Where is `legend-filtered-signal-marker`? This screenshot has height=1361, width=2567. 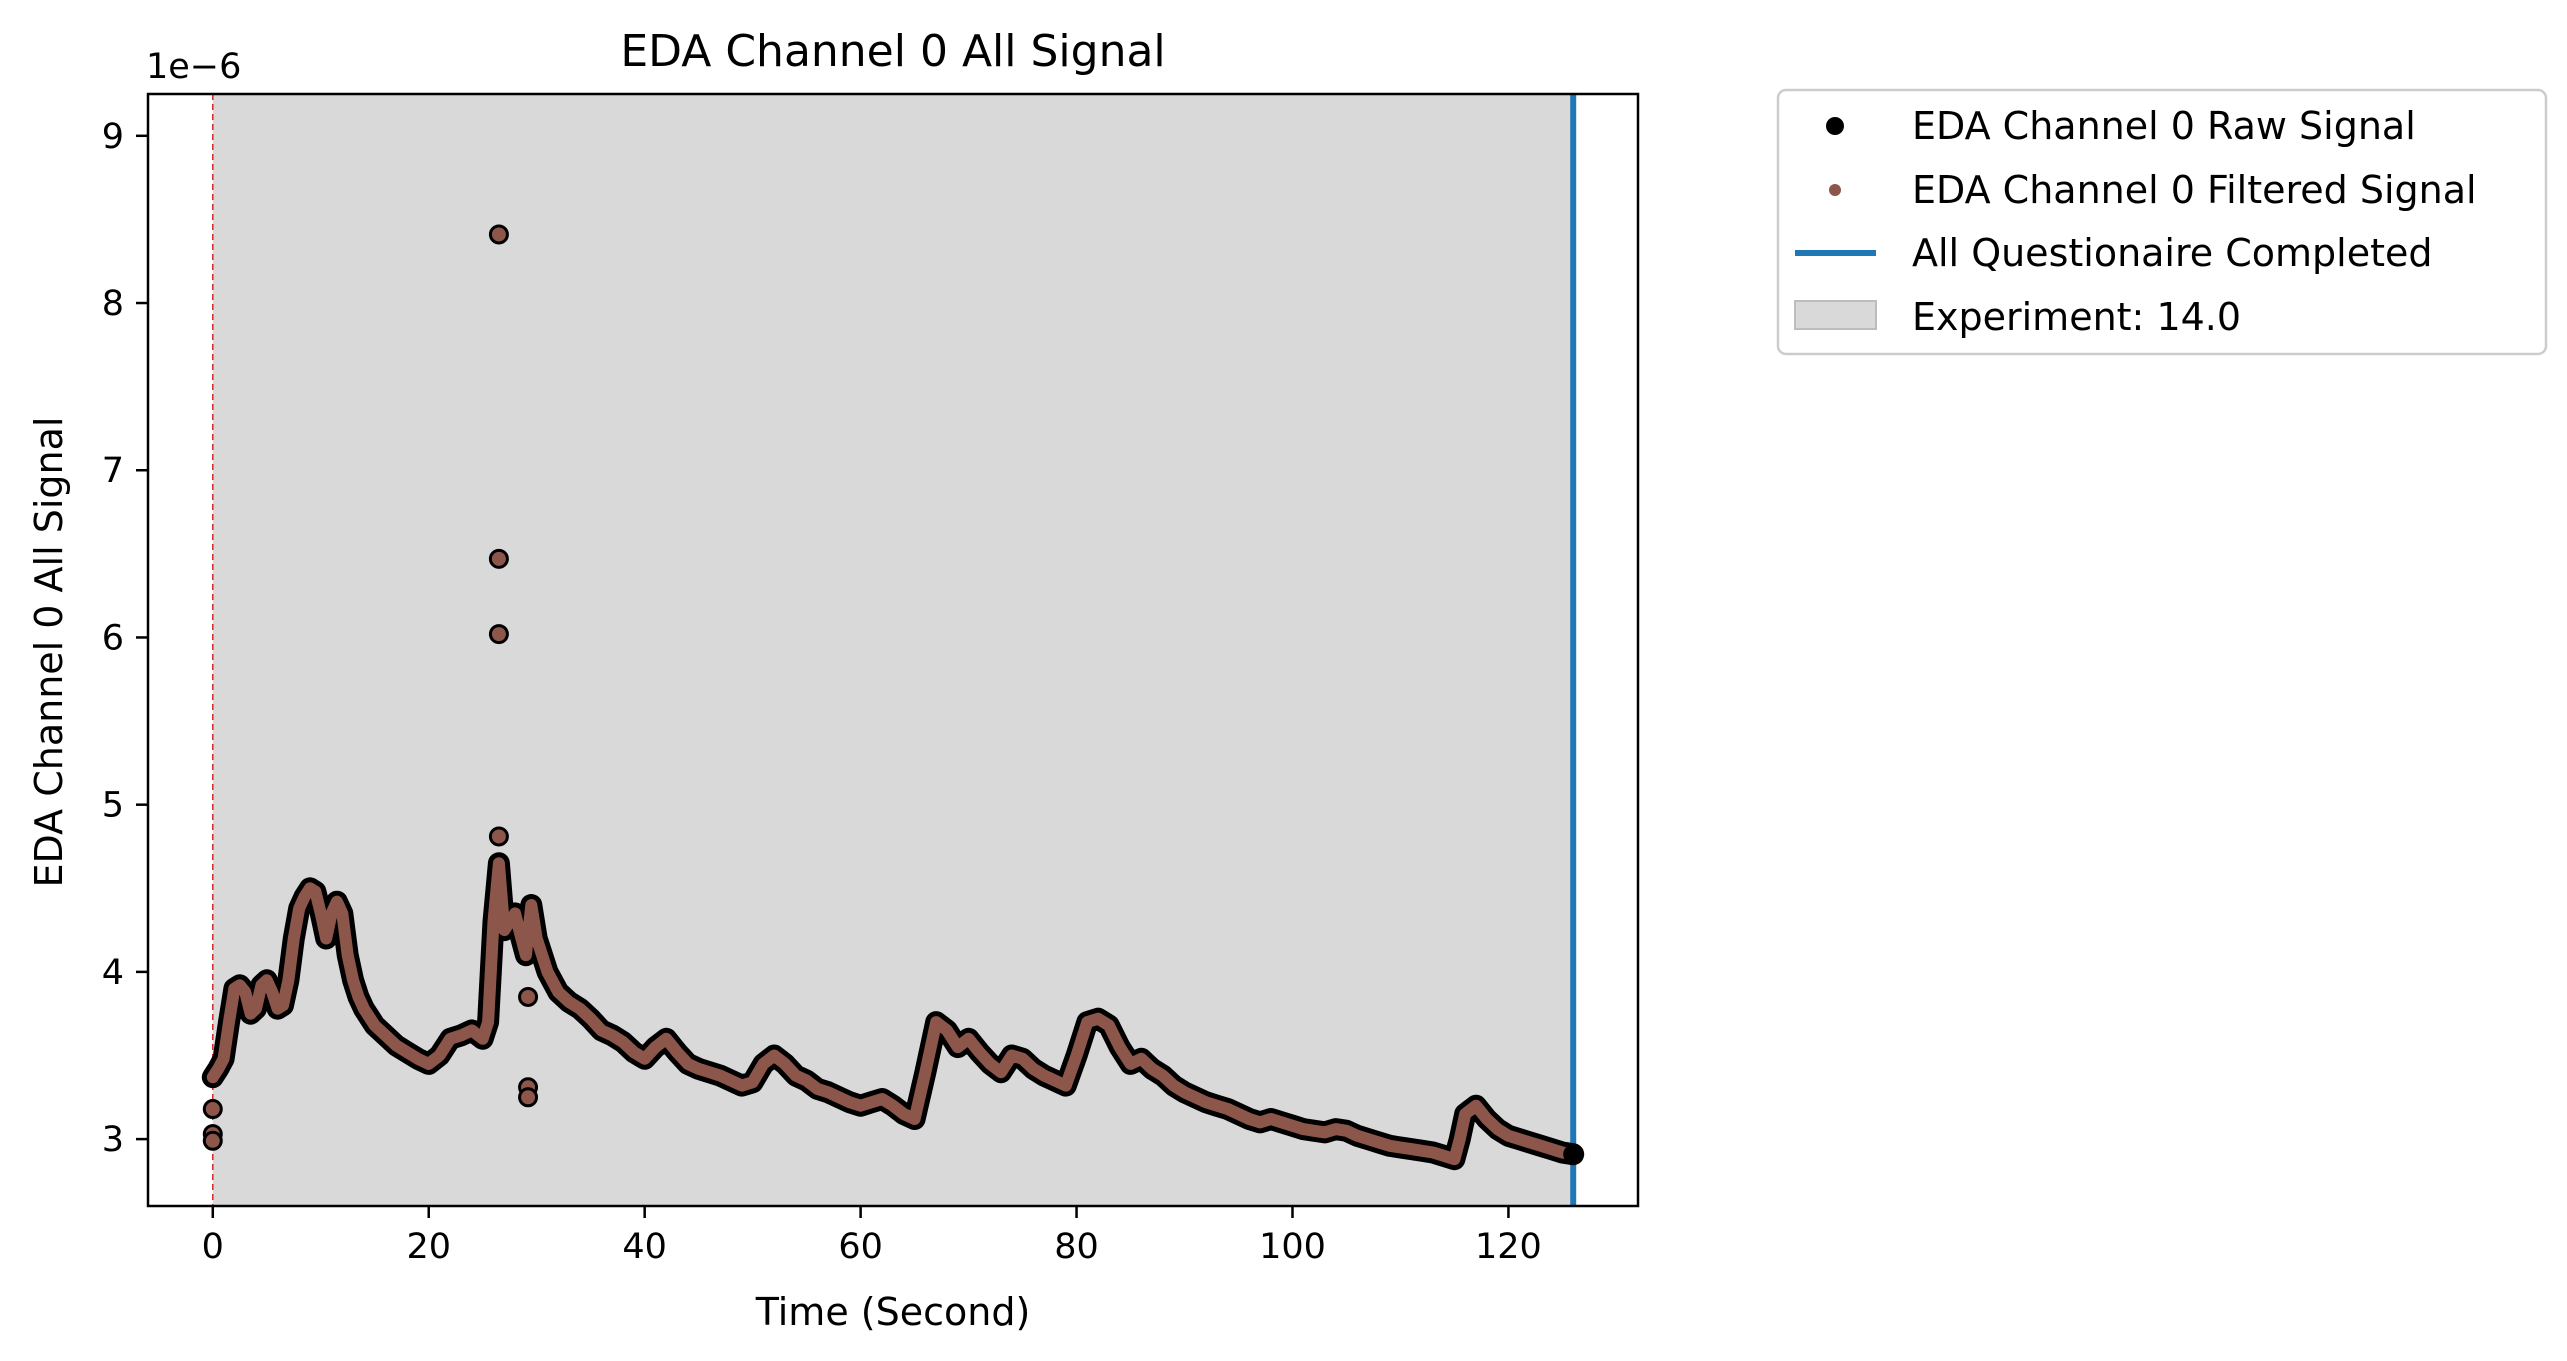
legend-filtered-signal-marker is located at coordinates (1835, 190).